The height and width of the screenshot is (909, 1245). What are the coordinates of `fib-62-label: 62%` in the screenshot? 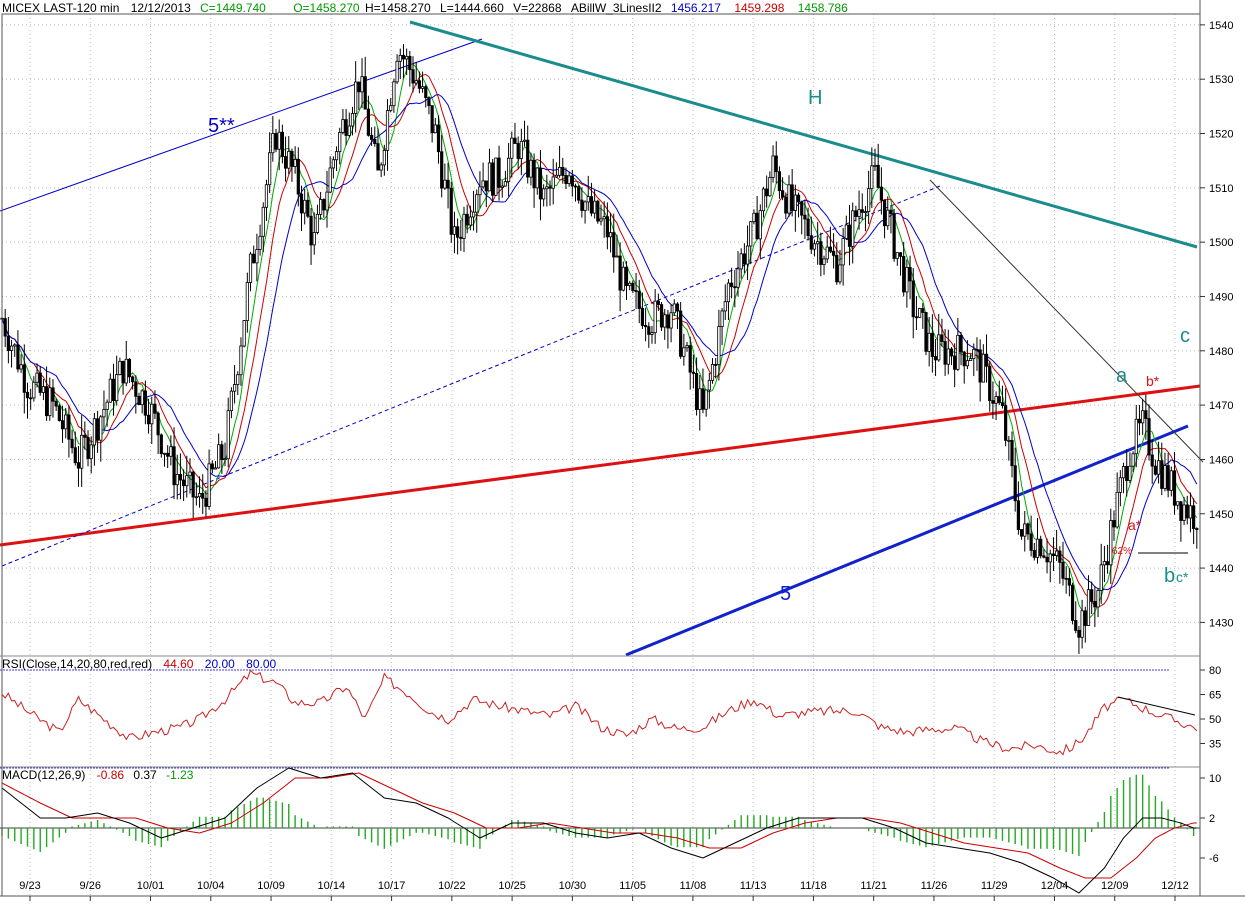 It's located at (1122, 551).